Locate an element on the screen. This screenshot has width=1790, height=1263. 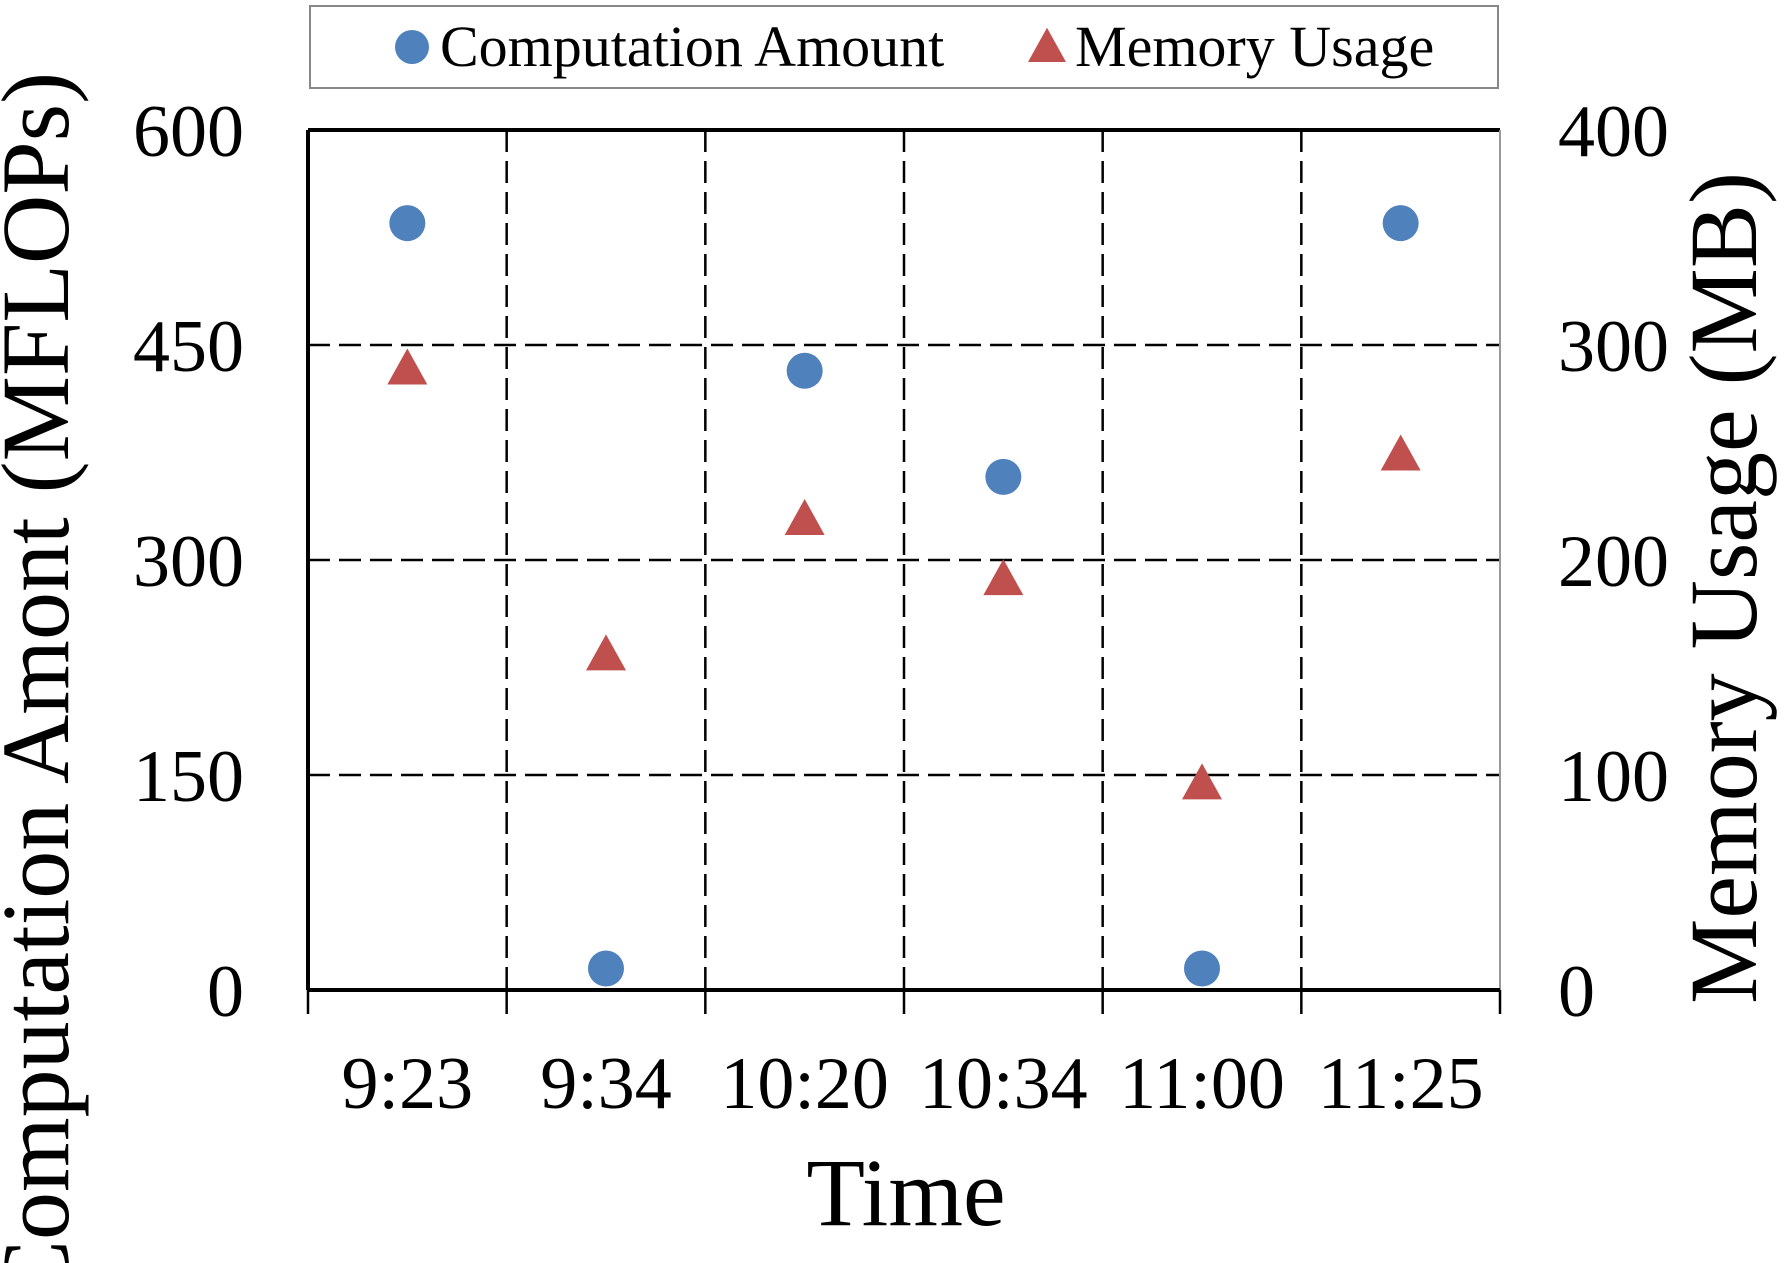
x-tick-label: 9:34 is located at coordinates (606, 1084).